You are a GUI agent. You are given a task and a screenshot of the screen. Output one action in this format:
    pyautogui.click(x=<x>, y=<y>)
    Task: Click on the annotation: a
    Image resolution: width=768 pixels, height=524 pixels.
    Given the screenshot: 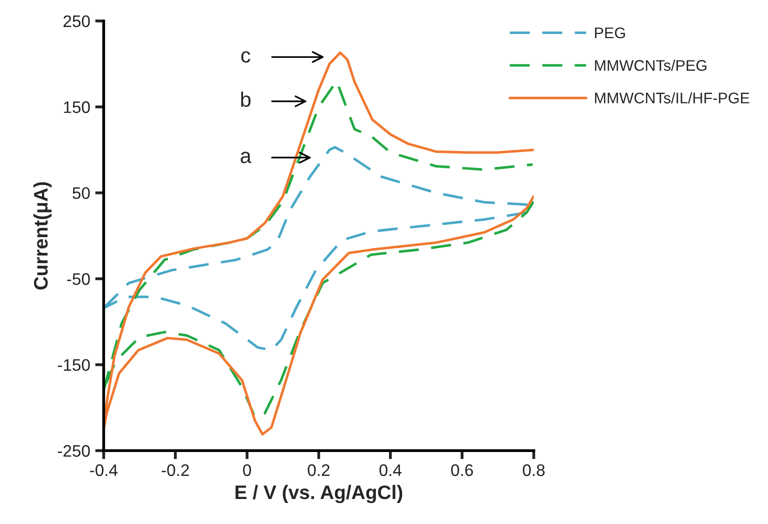 What is the action you would take?
    pyautogui.click(x=246, y=158)
    